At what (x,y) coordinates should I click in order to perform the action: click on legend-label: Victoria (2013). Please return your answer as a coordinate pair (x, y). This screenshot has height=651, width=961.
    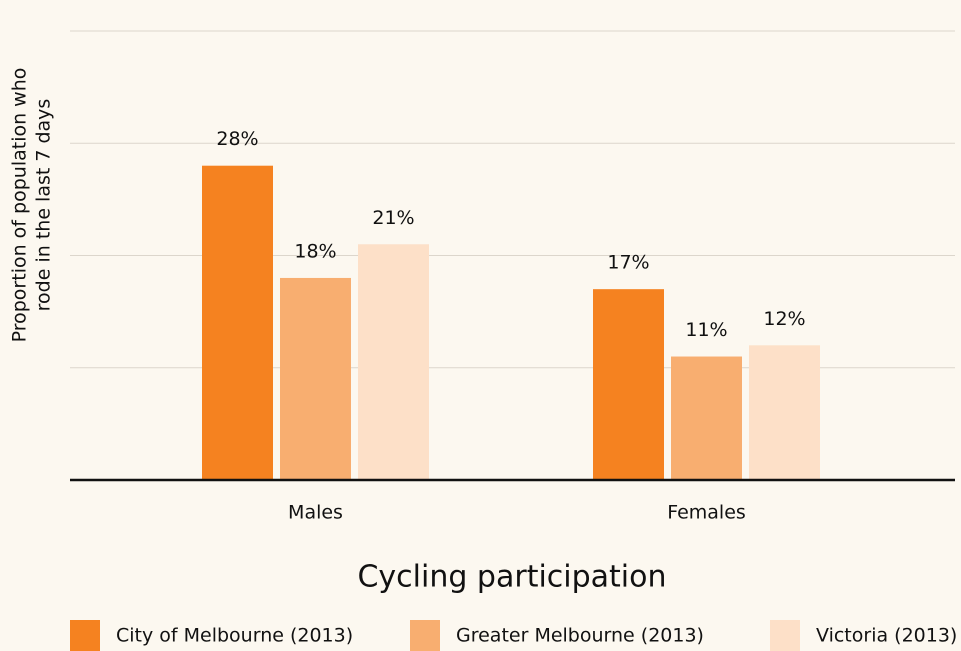
    Looking at the image, I should click on (886, 636).